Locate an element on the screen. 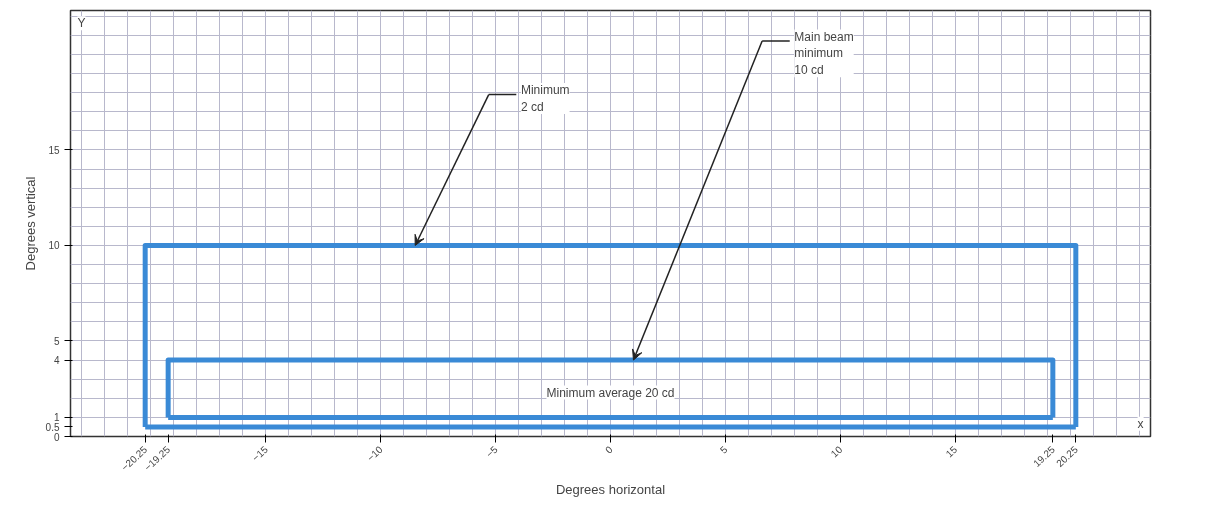  x-tick-label: 0 is located at coordinates (609, 449).